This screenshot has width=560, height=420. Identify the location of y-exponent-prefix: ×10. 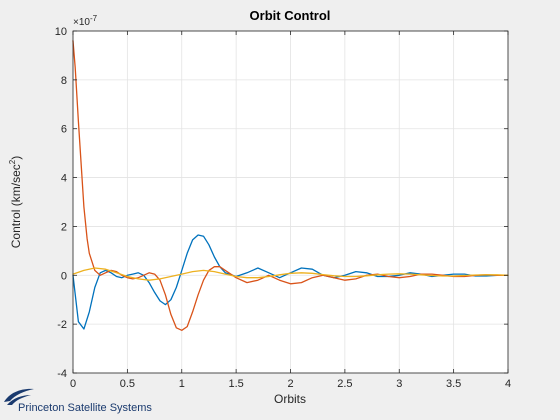
(81, 22).